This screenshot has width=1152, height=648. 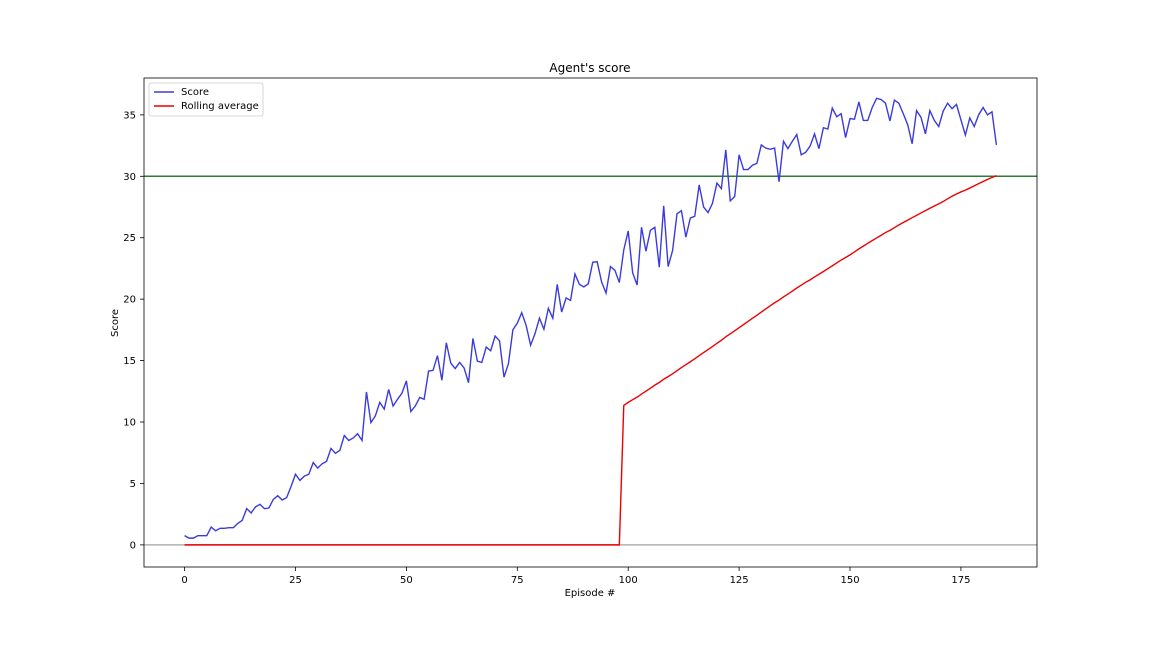 I want to click on x-tick-label: 175, so click(x=960, y=580).